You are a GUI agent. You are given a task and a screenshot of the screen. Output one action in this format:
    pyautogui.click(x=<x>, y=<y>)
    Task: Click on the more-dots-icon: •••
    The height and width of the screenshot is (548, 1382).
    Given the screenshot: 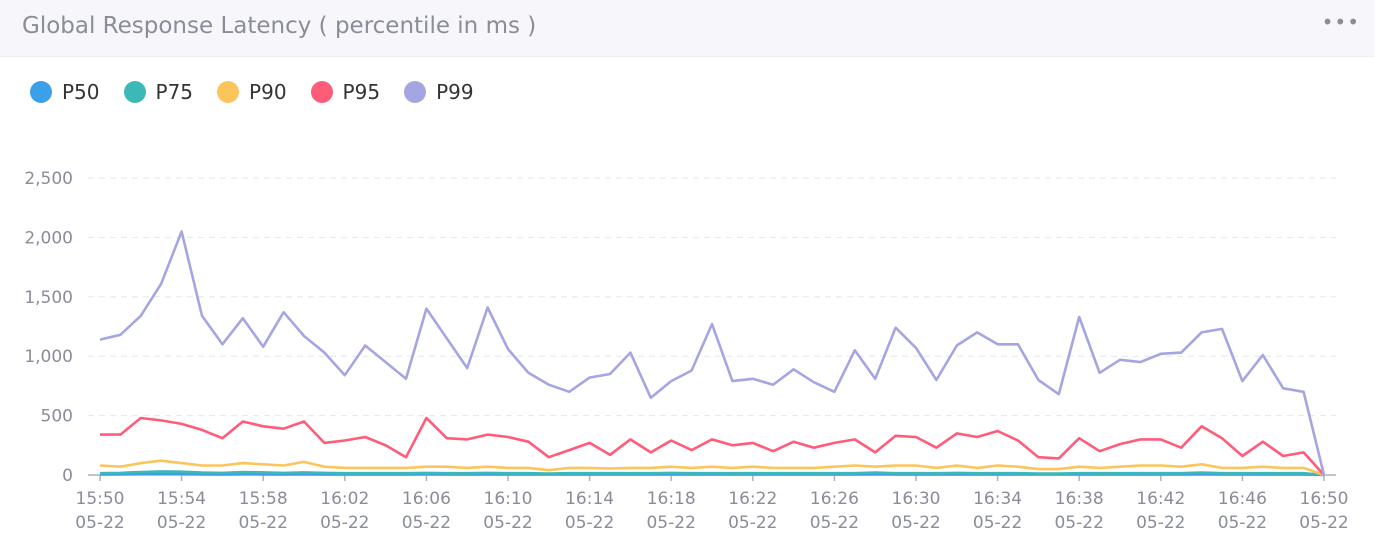 What is the action you would take?
    pyautogui.click(x=1340, y=22)
    